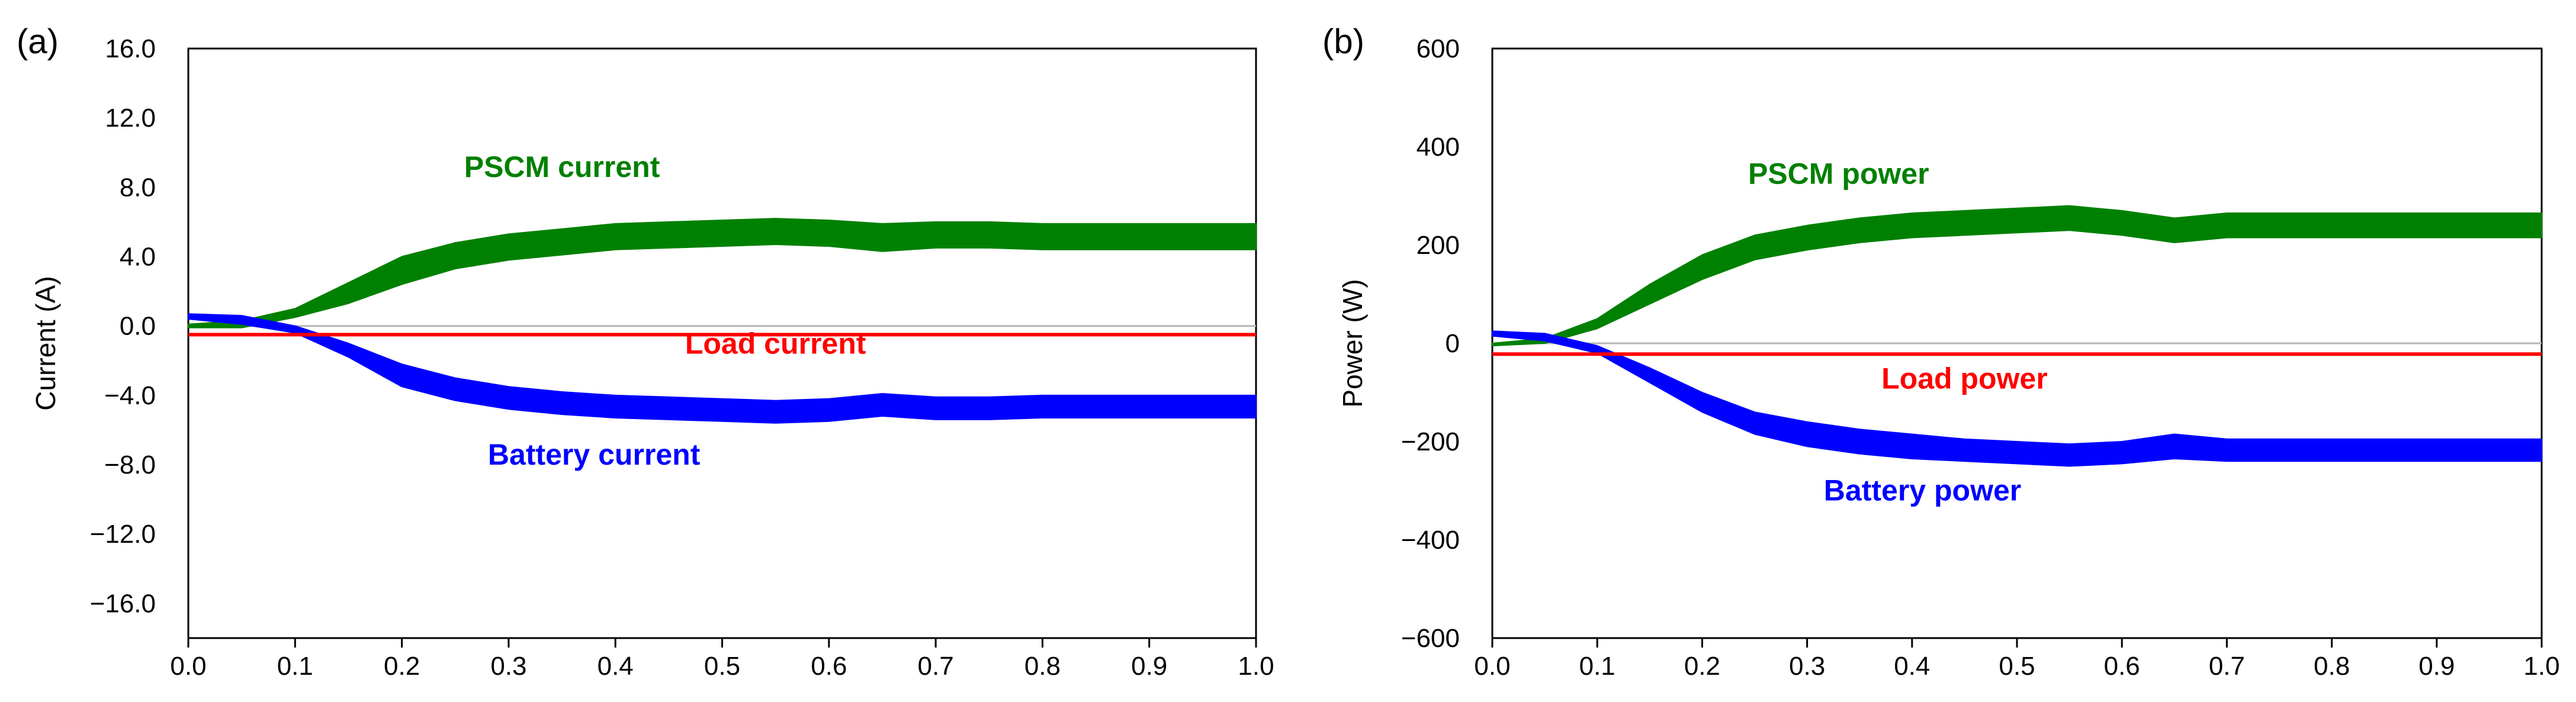  I want to click on y-tick-labels: 16.0 12.0 8.0 4.0 0.0 −4.0 −8.0 −12.0 −16.0, so click(123, 326).